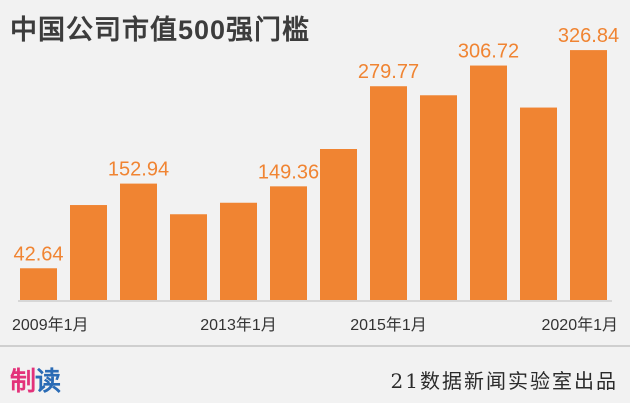 The height and width of the screenshot is (403, 630). I want to click on data-label-7: 279.77, so click(388, 72).